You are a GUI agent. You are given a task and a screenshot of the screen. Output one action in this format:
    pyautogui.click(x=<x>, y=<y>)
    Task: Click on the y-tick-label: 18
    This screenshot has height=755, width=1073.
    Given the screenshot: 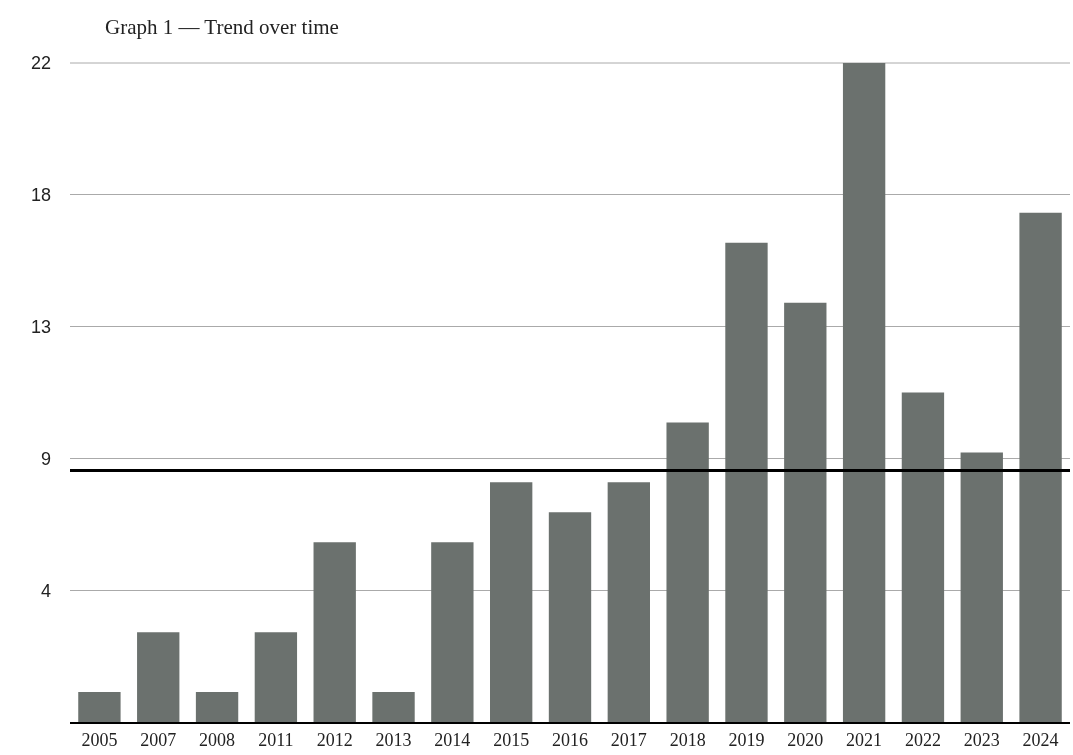 What is the action you would take?
    pyautogui.click(x=40, y=195)
    